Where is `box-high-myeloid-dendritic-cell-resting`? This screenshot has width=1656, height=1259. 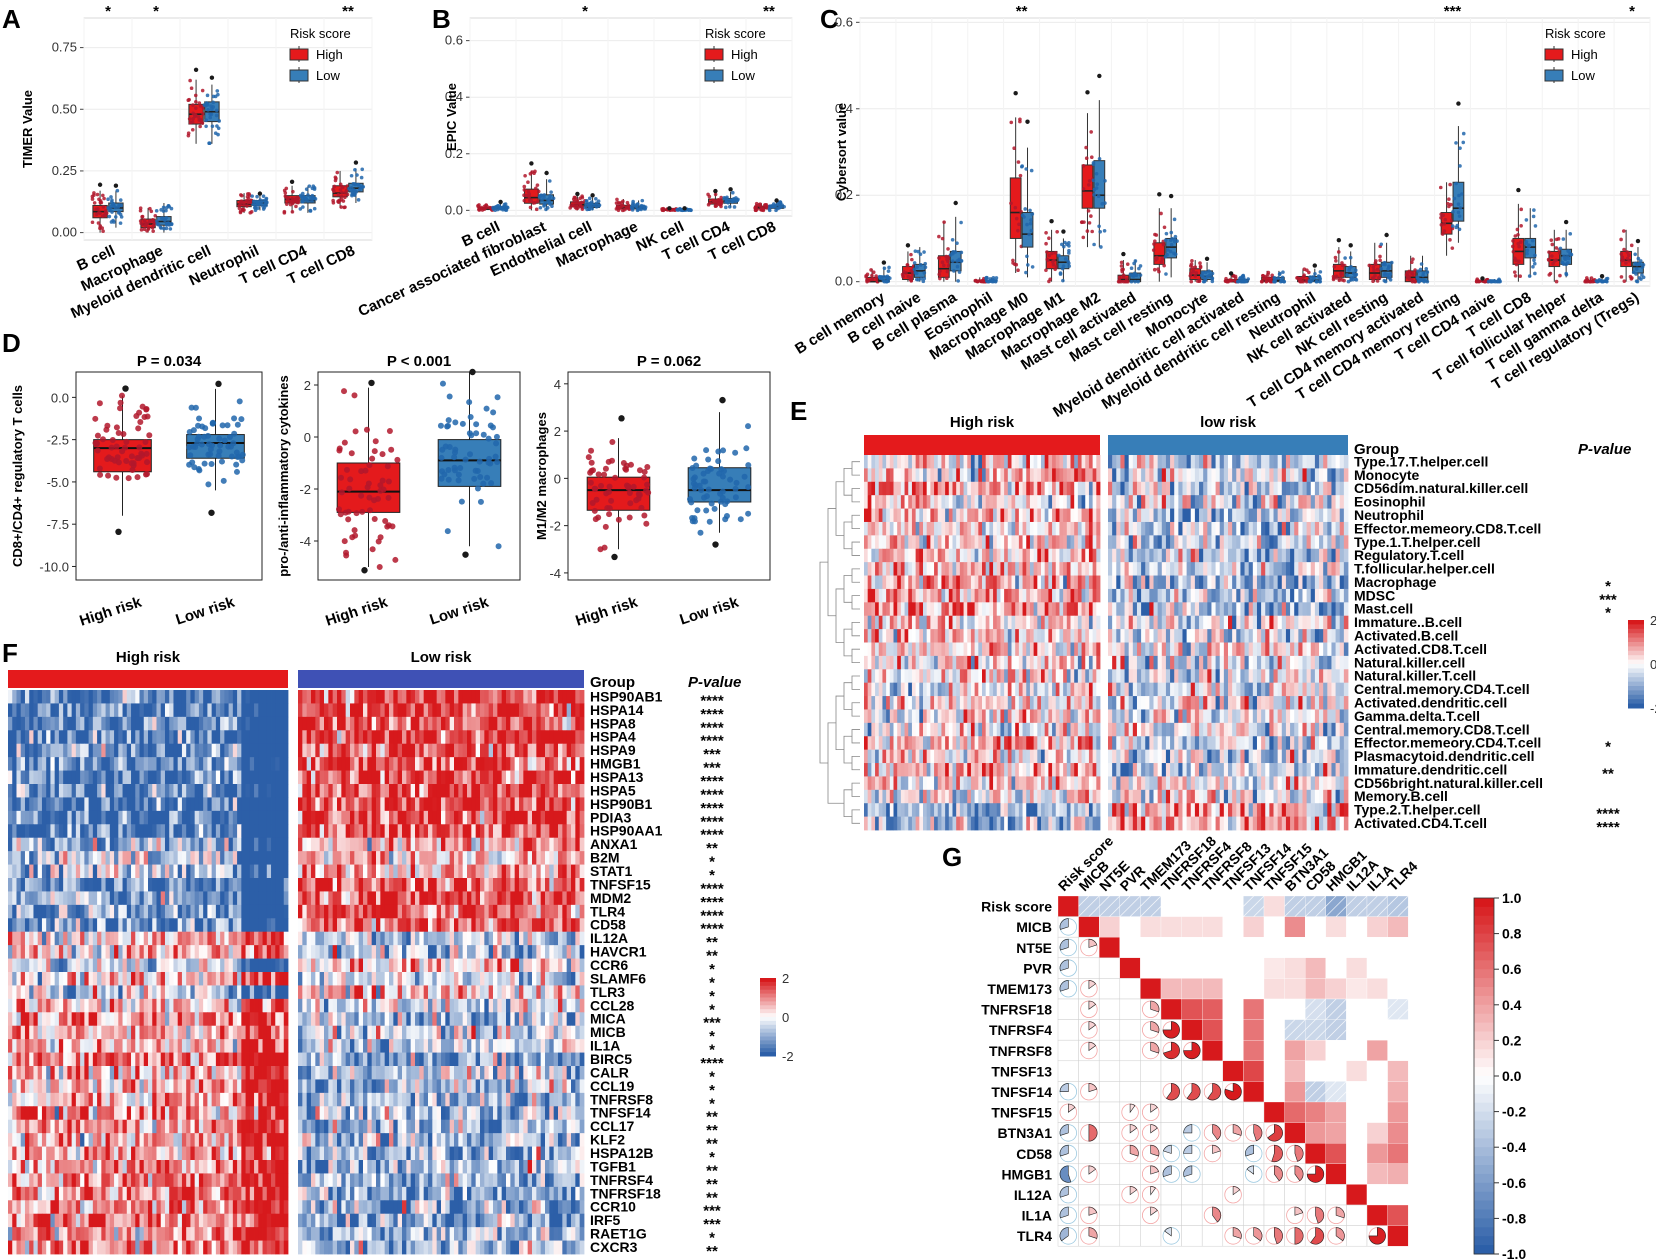
box-high-myeloid-dendritic-cell-resting is located at coordinates (1267, 277).